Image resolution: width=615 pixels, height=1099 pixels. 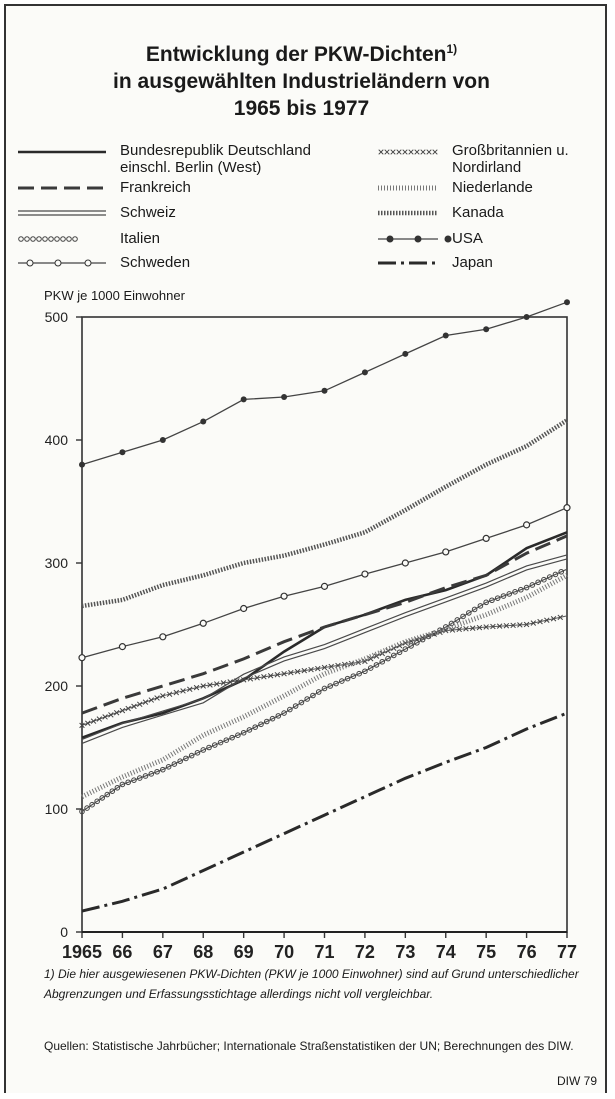 What do you see at coordinates (365, 951) in the screenshot?
I see `x-tick-label: 72` at bounding box center [365, 951].